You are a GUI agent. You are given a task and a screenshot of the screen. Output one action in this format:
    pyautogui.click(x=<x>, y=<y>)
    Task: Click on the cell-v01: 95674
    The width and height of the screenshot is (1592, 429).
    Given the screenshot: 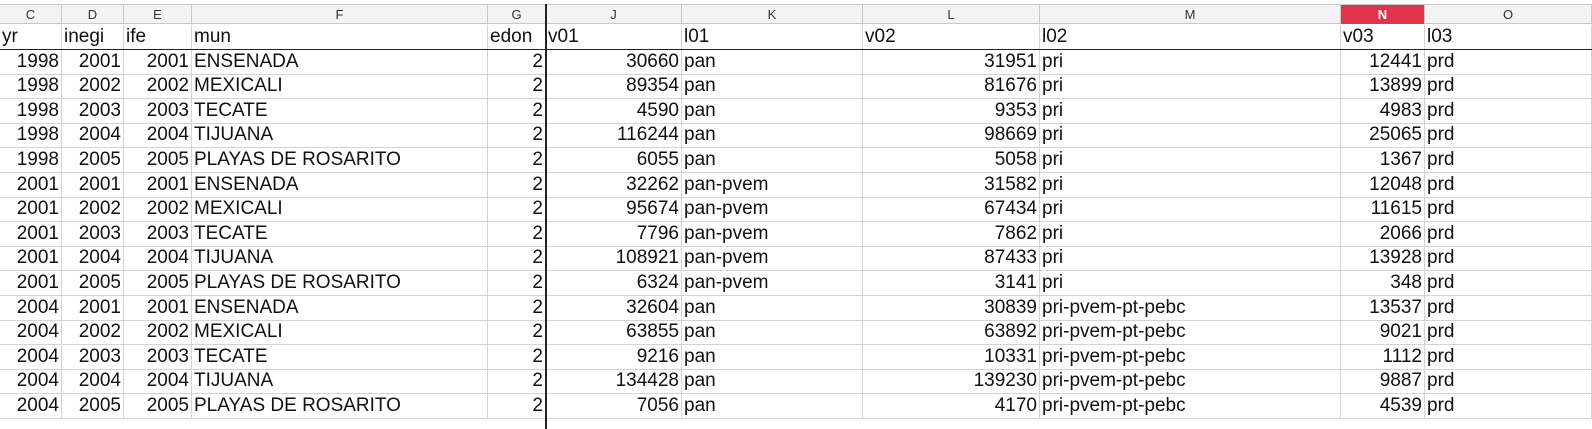 What is the action you would take?
    pyautogui.click(x=614, y=209)
    